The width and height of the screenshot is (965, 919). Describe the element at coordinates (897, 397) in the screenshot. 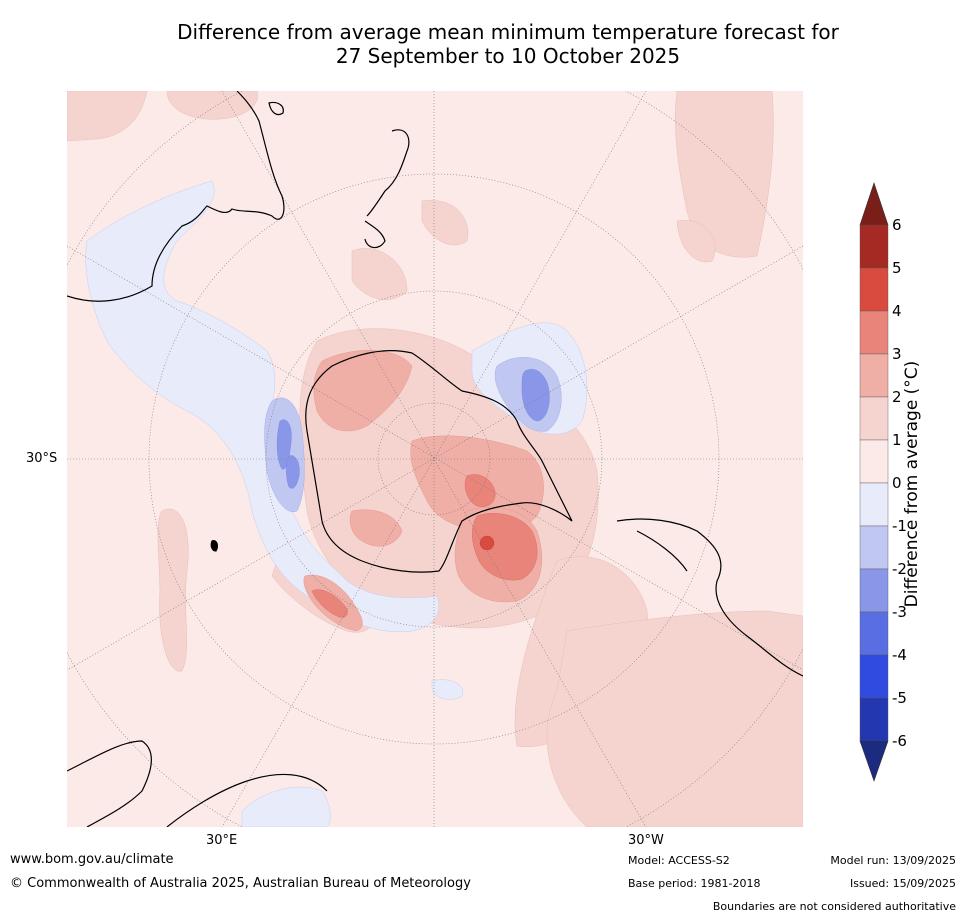

I see `colorbar-tick-label: 2` at that location.